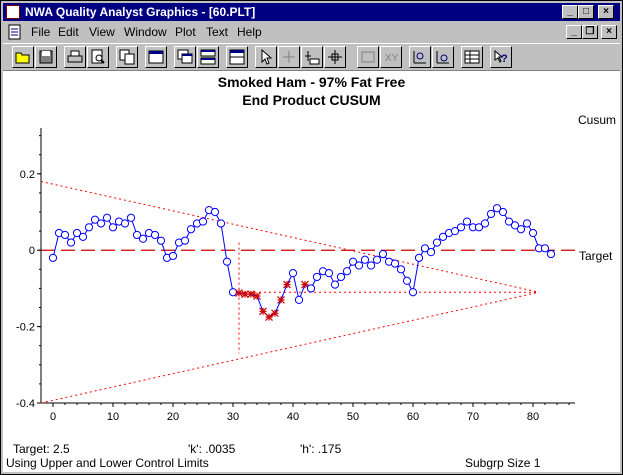 The width and height of the screenshot is (623, 475). I want to click on mdi-restore-button: ❐, so click(590, 32).